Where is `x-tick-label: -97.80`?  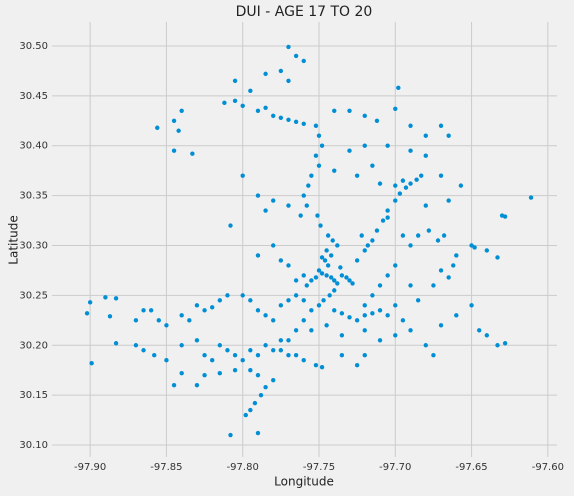 x-tick-label: -97.80 is located at coordinates (243, 467).